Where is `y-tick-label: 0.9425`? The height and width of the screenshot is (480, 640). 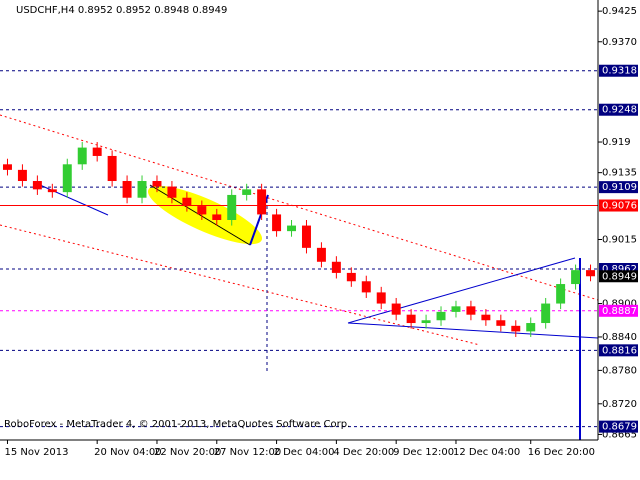 y-tick-label: 0.9425 is located at coordinates (619, 11).